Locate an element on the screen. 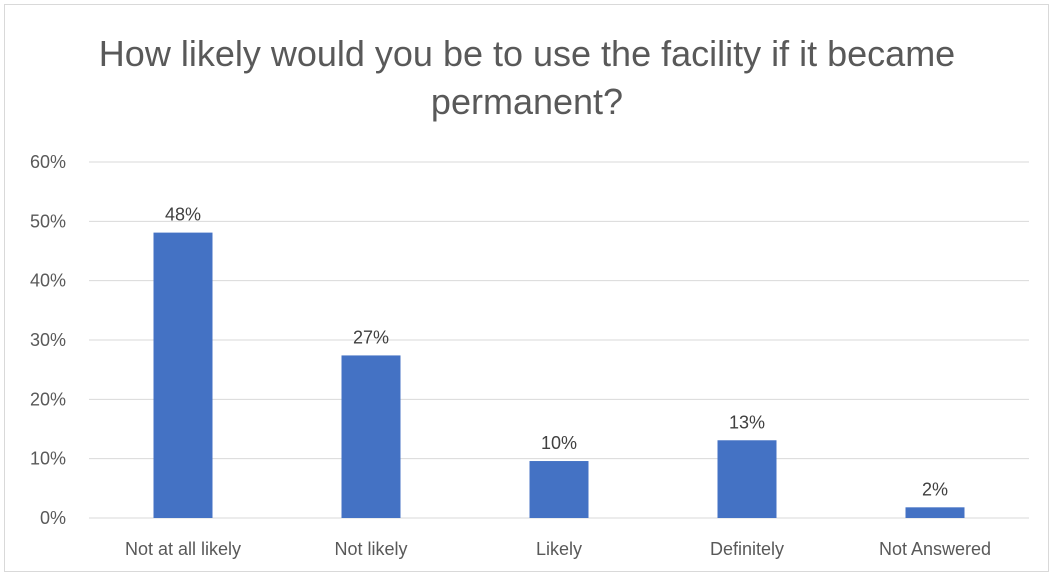 Image resolution: width=1054 pixels, height=577 pixels. data-label: 48% is located at coordinates (183, 215).